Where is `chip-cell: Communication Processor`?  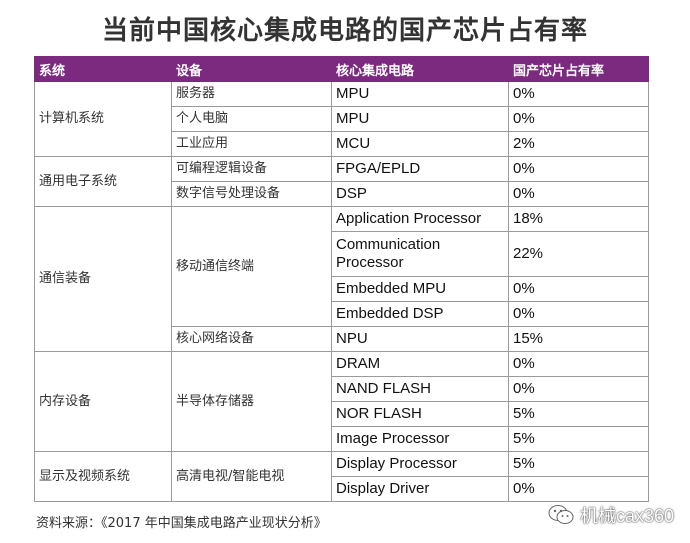
chip-cell: Communication Processor is located at coordinates (420, 254).